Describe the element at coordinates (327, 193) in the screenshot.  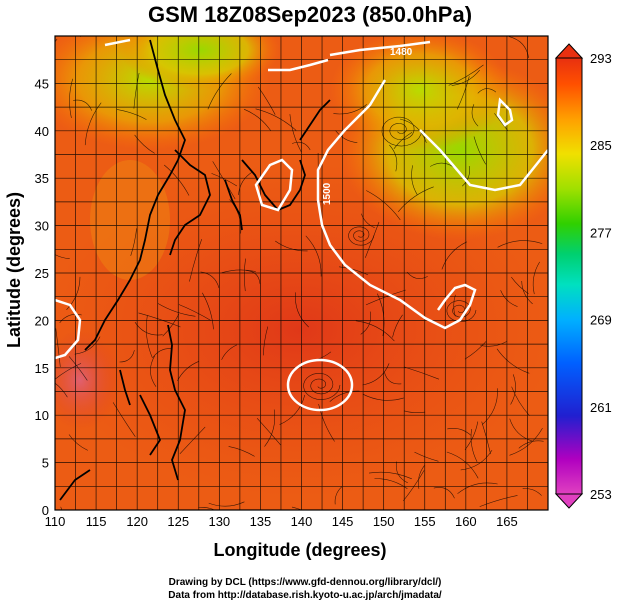
I see `contour-label-1500: 1500` at that location.